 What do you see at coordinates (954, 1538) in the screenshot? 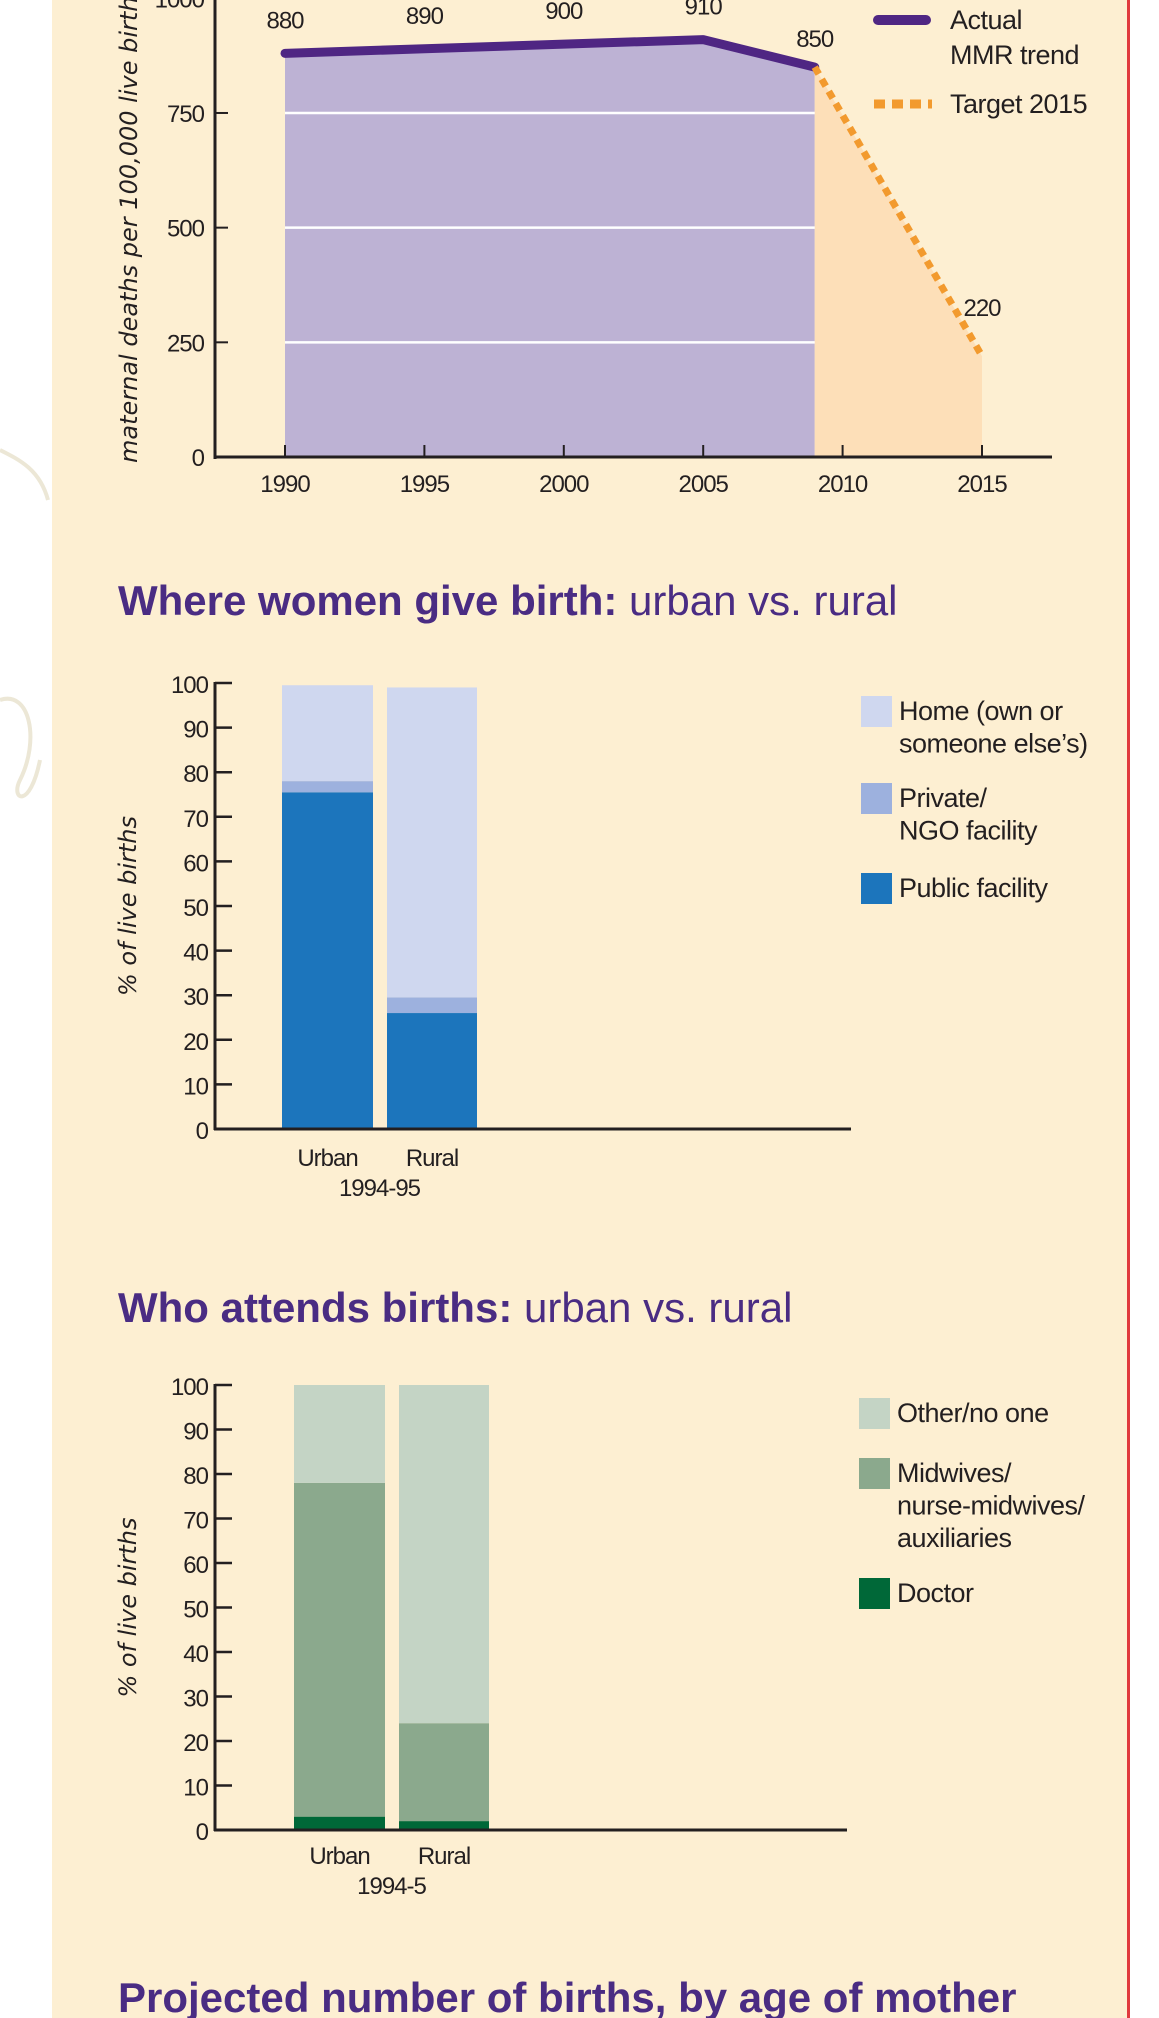
I see `legend-label: auxiliaries` at bounding box center [954, 1538].